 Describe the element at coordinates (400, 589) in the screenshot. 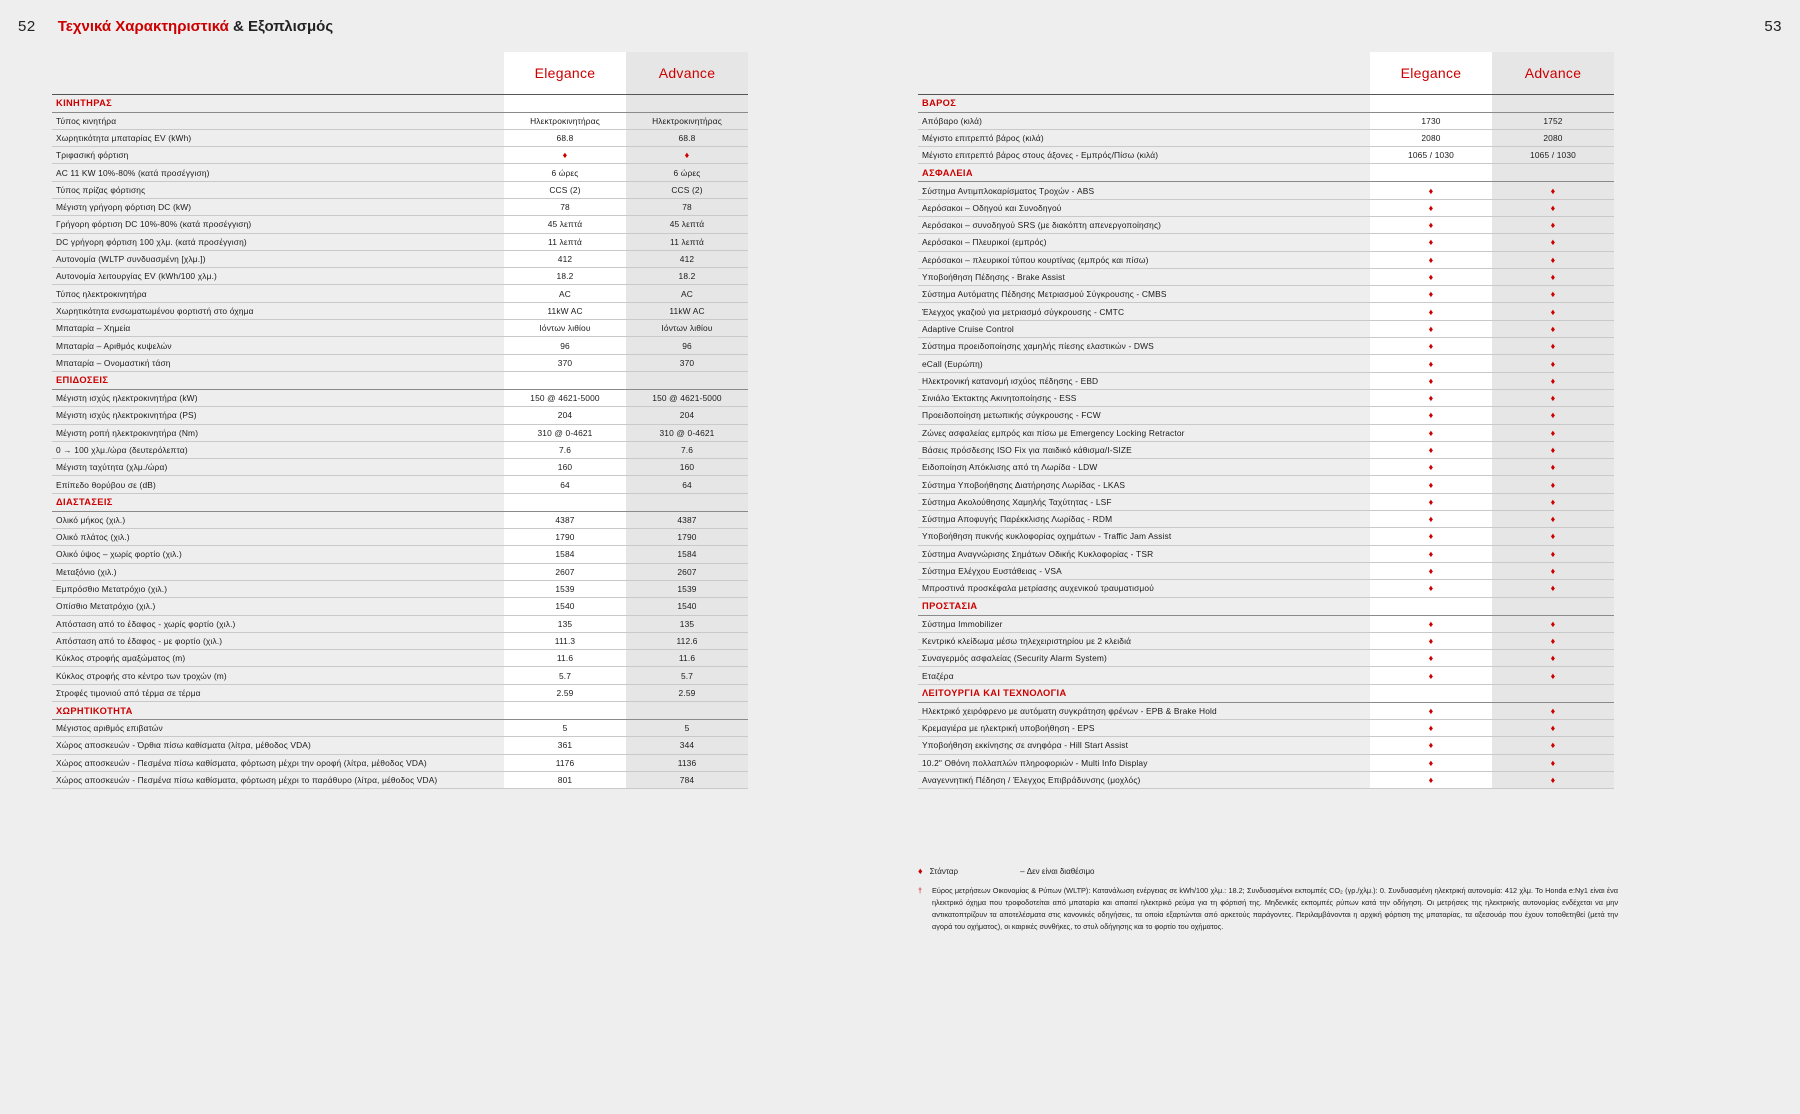

I see `table-row: Εμπρόσθιο Μετατρόχιο (χιλ.) 1539 1539` at that location.